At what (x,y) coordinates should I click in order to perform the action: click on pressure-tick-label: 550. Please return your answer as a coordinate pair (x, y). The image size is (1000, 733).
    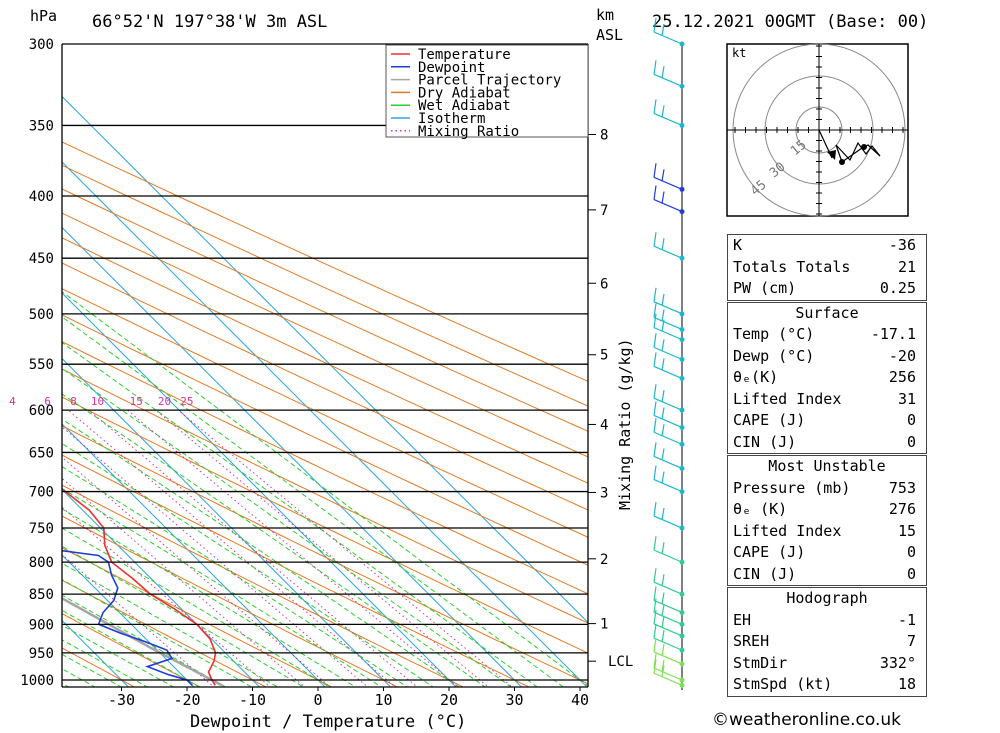
    Looking at the image, I should click on (41, 365).